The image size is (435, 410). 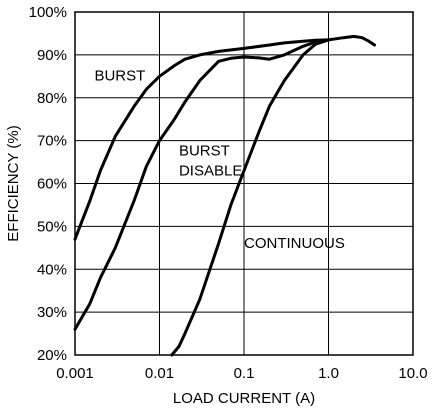 I want to click on x-tick-label: 0.1, so click(x=244, y=373).